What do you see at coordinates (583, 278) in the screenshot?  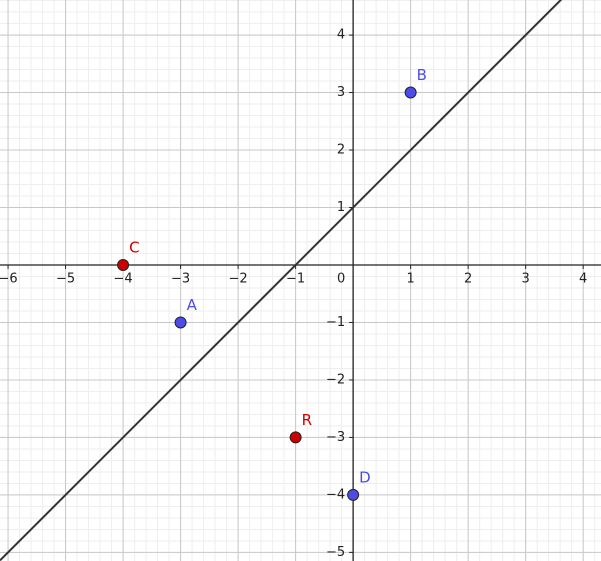 I see `x-tick-label: 4` at bounding box center [583, 278].